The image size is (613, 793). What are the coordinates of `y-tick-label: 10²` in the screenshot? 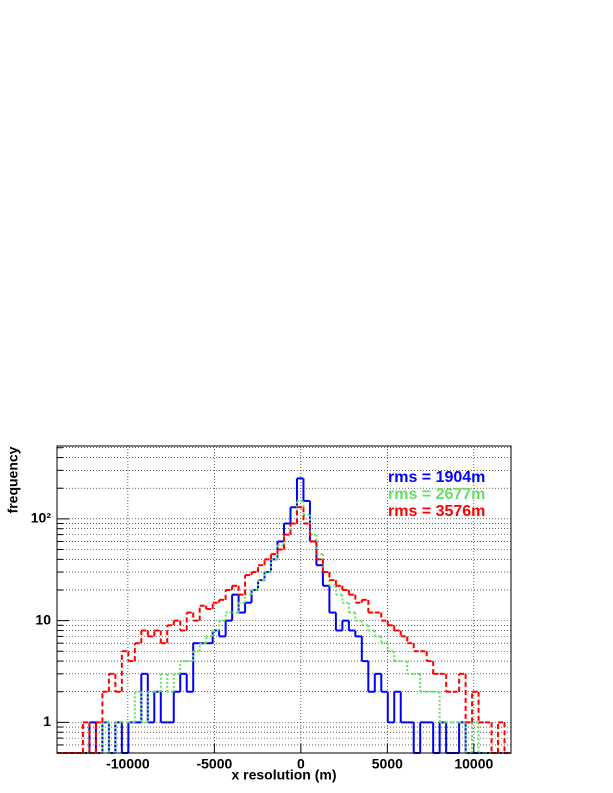 It's located at (41, 518).